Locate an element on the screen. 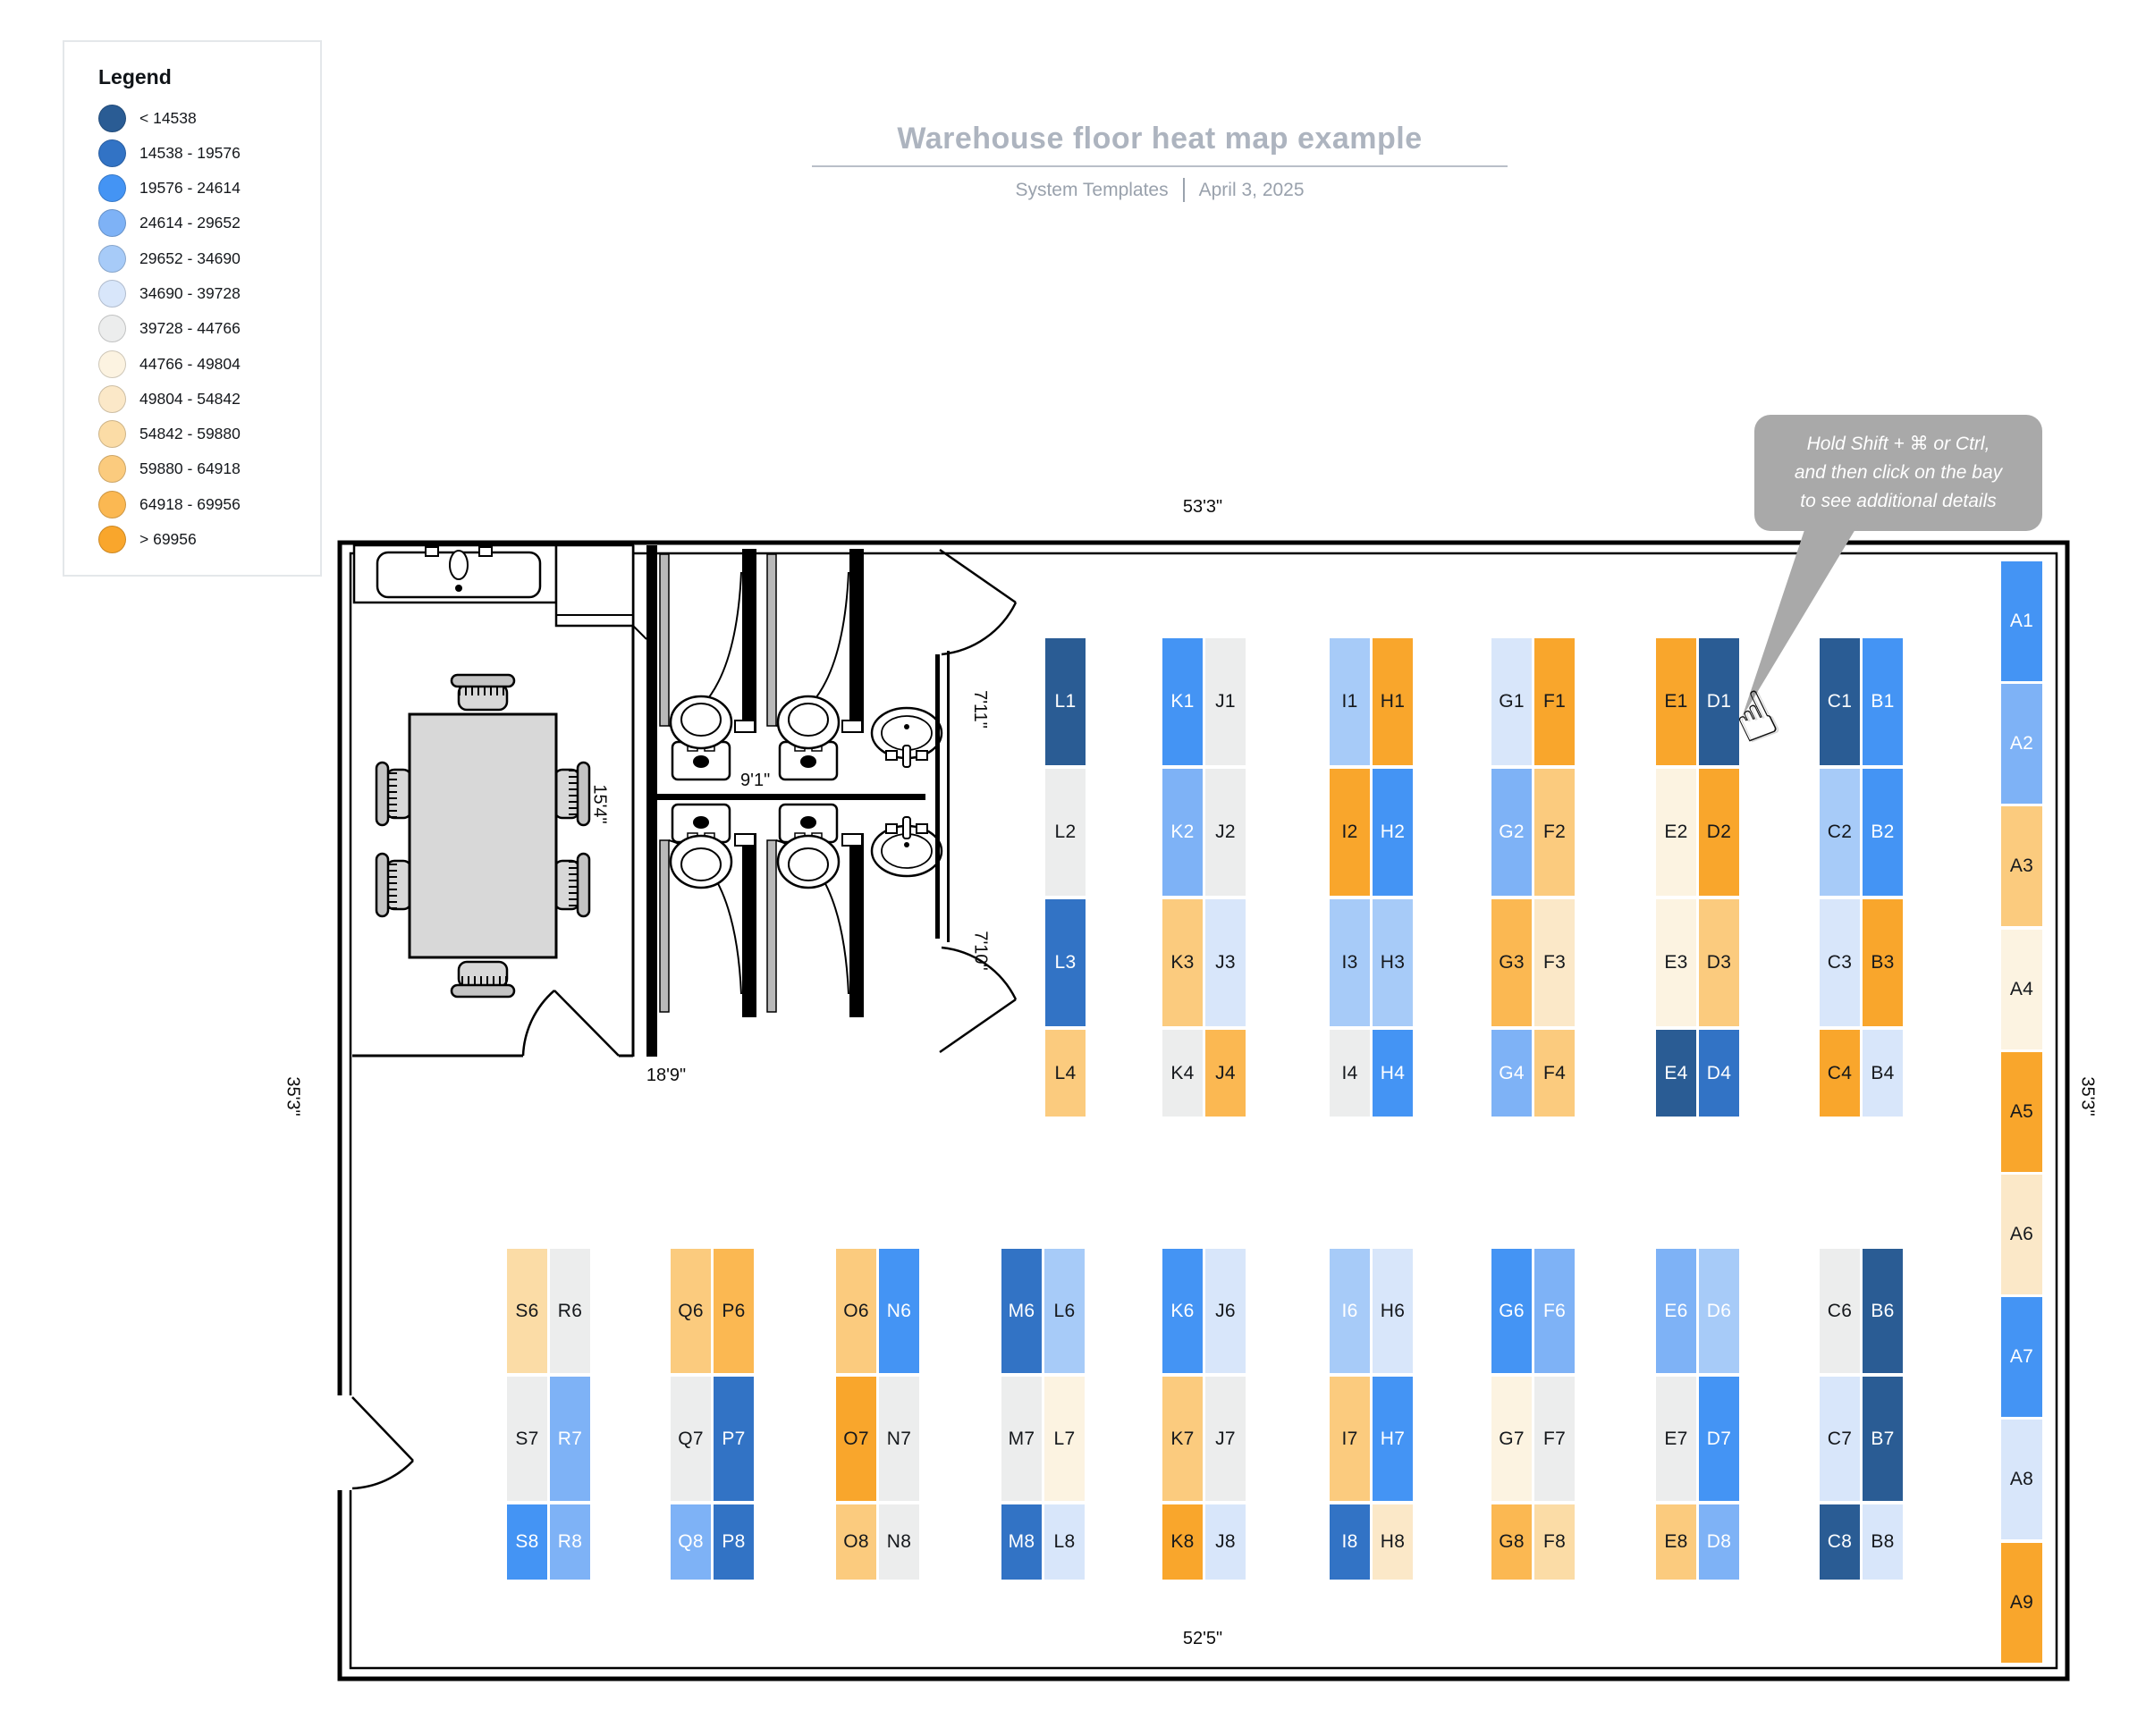  bay-I4: I4 is located at coordinates (1350, 1073).